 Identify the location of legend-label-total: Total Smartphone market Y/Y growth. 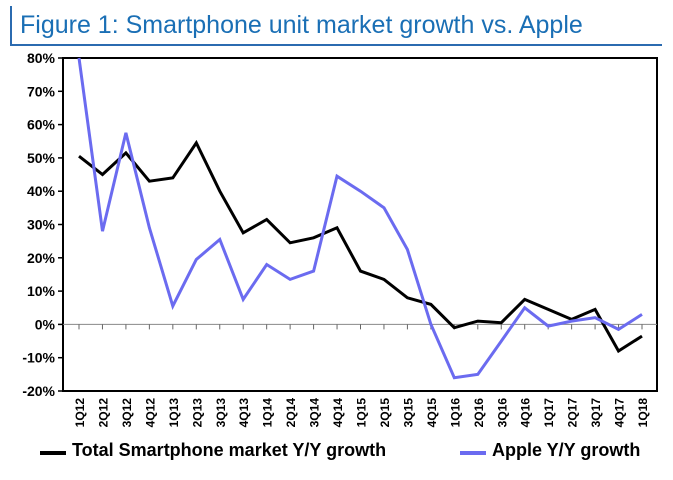
(229, 450).